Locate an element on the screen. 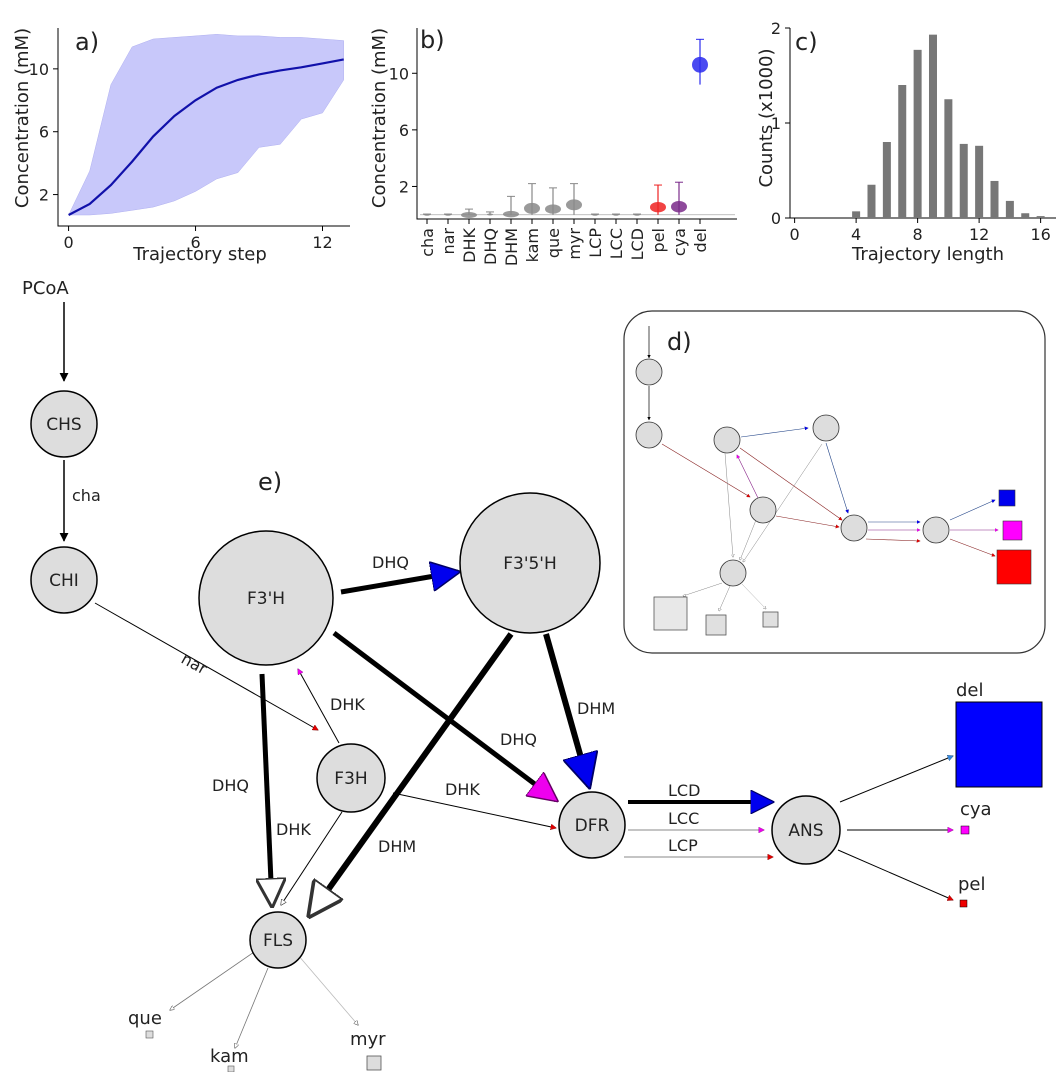 The width and height of the screenshot is (1060, 1072). chart-a-xtick-label: 12 is located at coordinates (322, 242).